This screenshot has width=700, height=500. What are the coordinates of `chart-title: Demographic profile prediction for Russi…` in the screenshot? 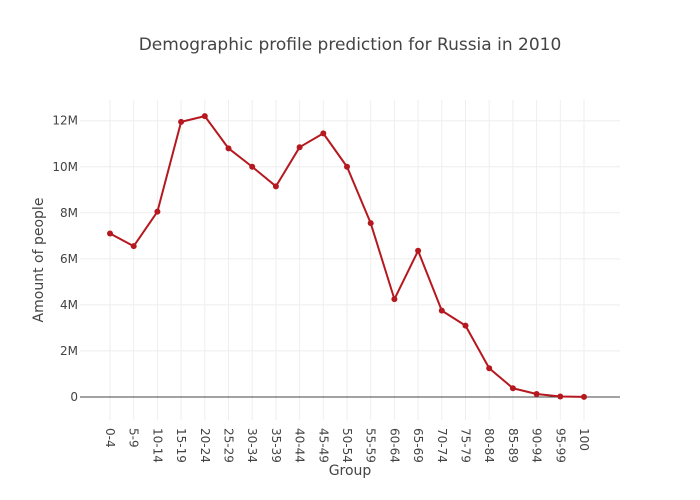 It's located at (350, 45).